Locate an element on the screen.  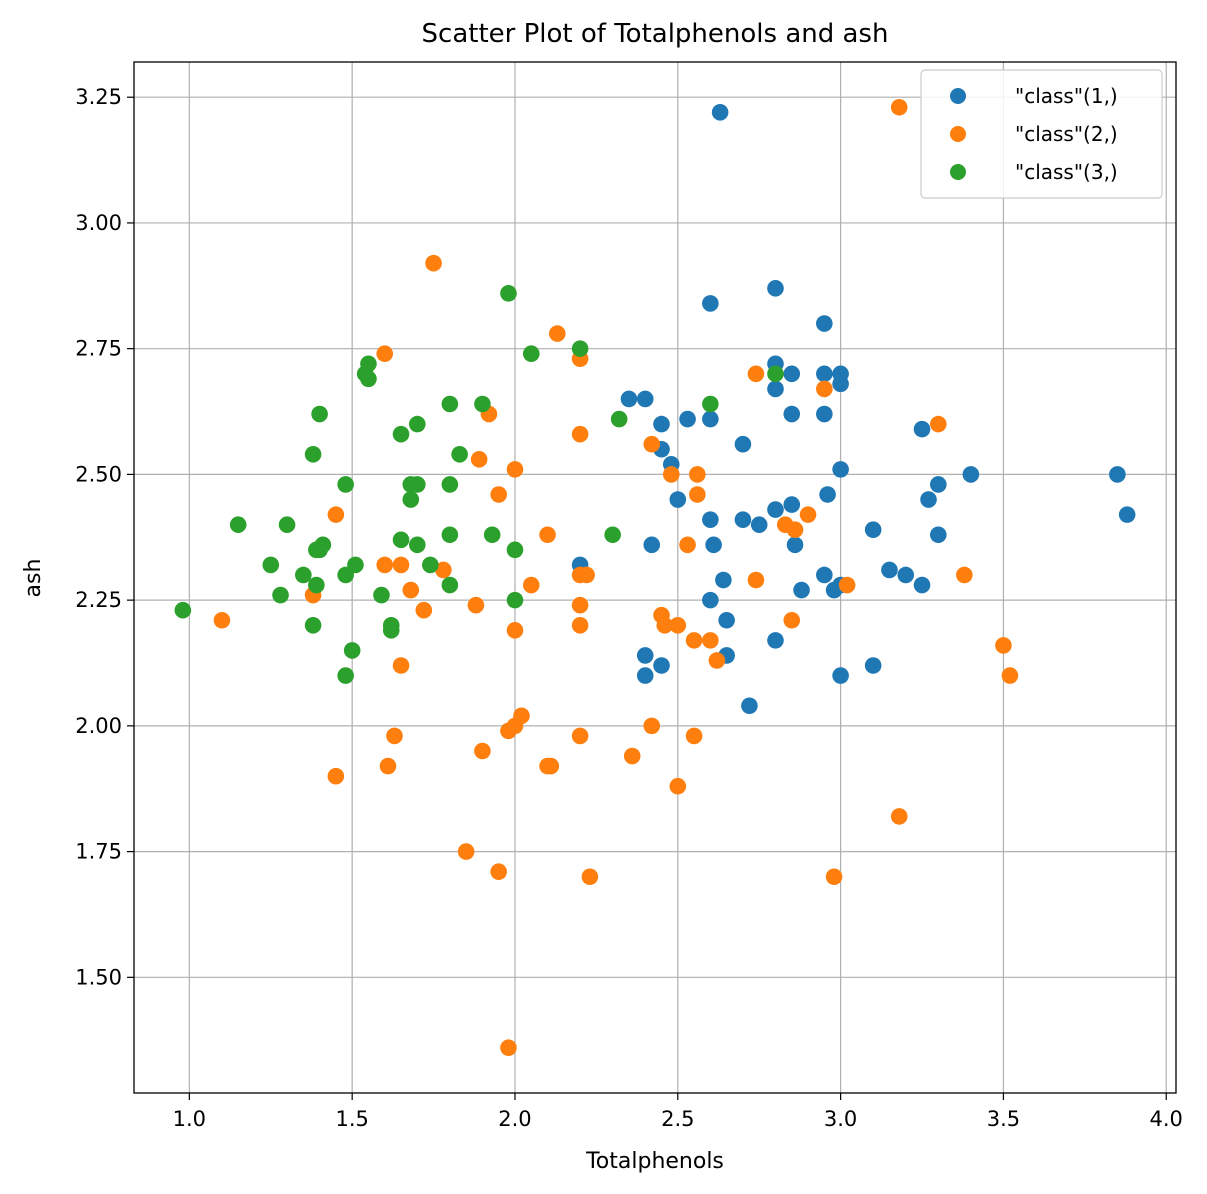
x-tick-label: 3.5 is located at coordinates (1003, 1119).